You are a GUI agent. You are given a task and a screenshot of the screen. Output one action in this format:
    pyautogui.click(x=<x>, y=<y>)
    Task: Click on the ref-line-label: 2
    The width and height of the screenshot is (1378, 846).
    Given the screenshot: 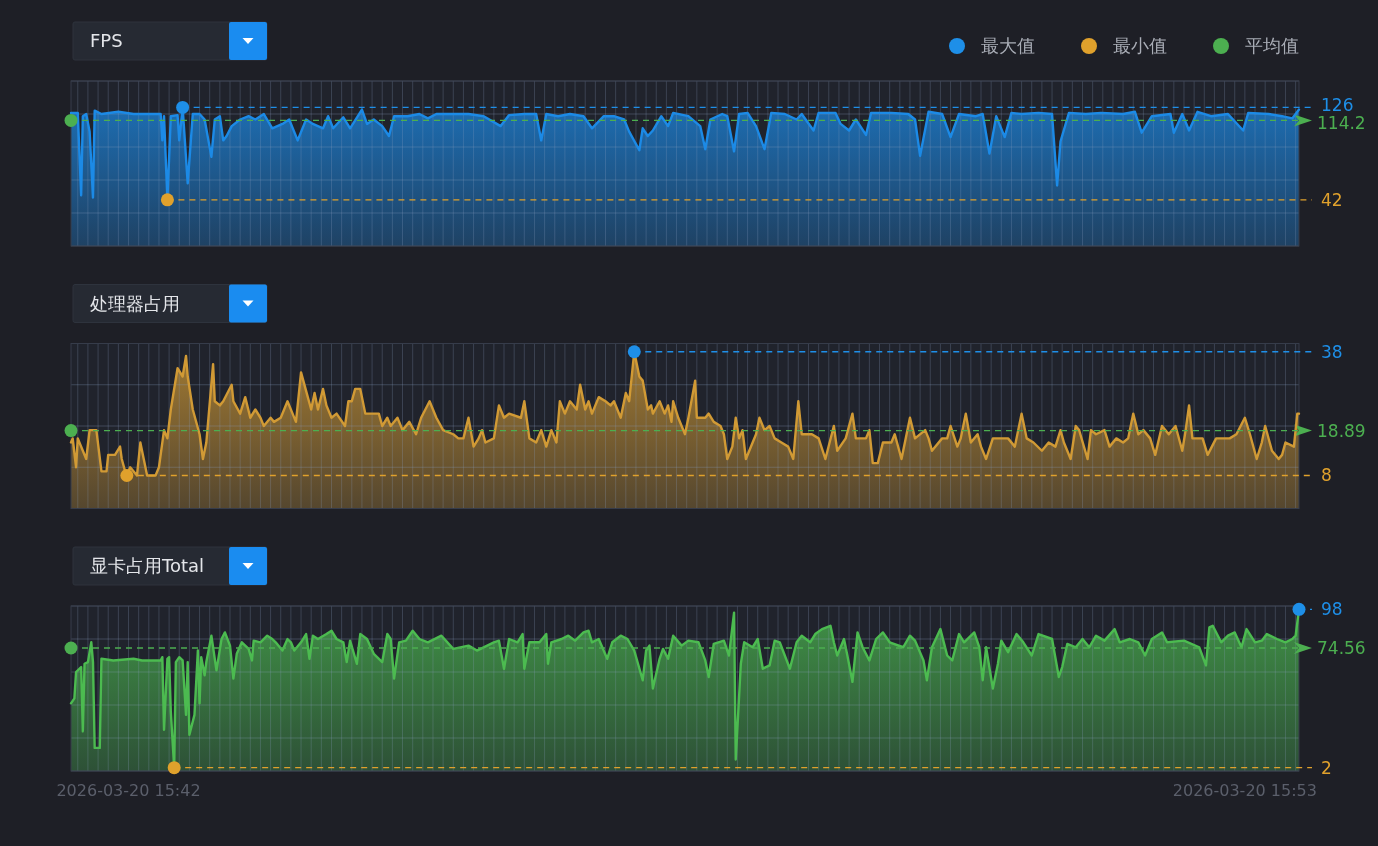 What is the action you would take?
    pyautogui.click(x=1326, y=767)
    